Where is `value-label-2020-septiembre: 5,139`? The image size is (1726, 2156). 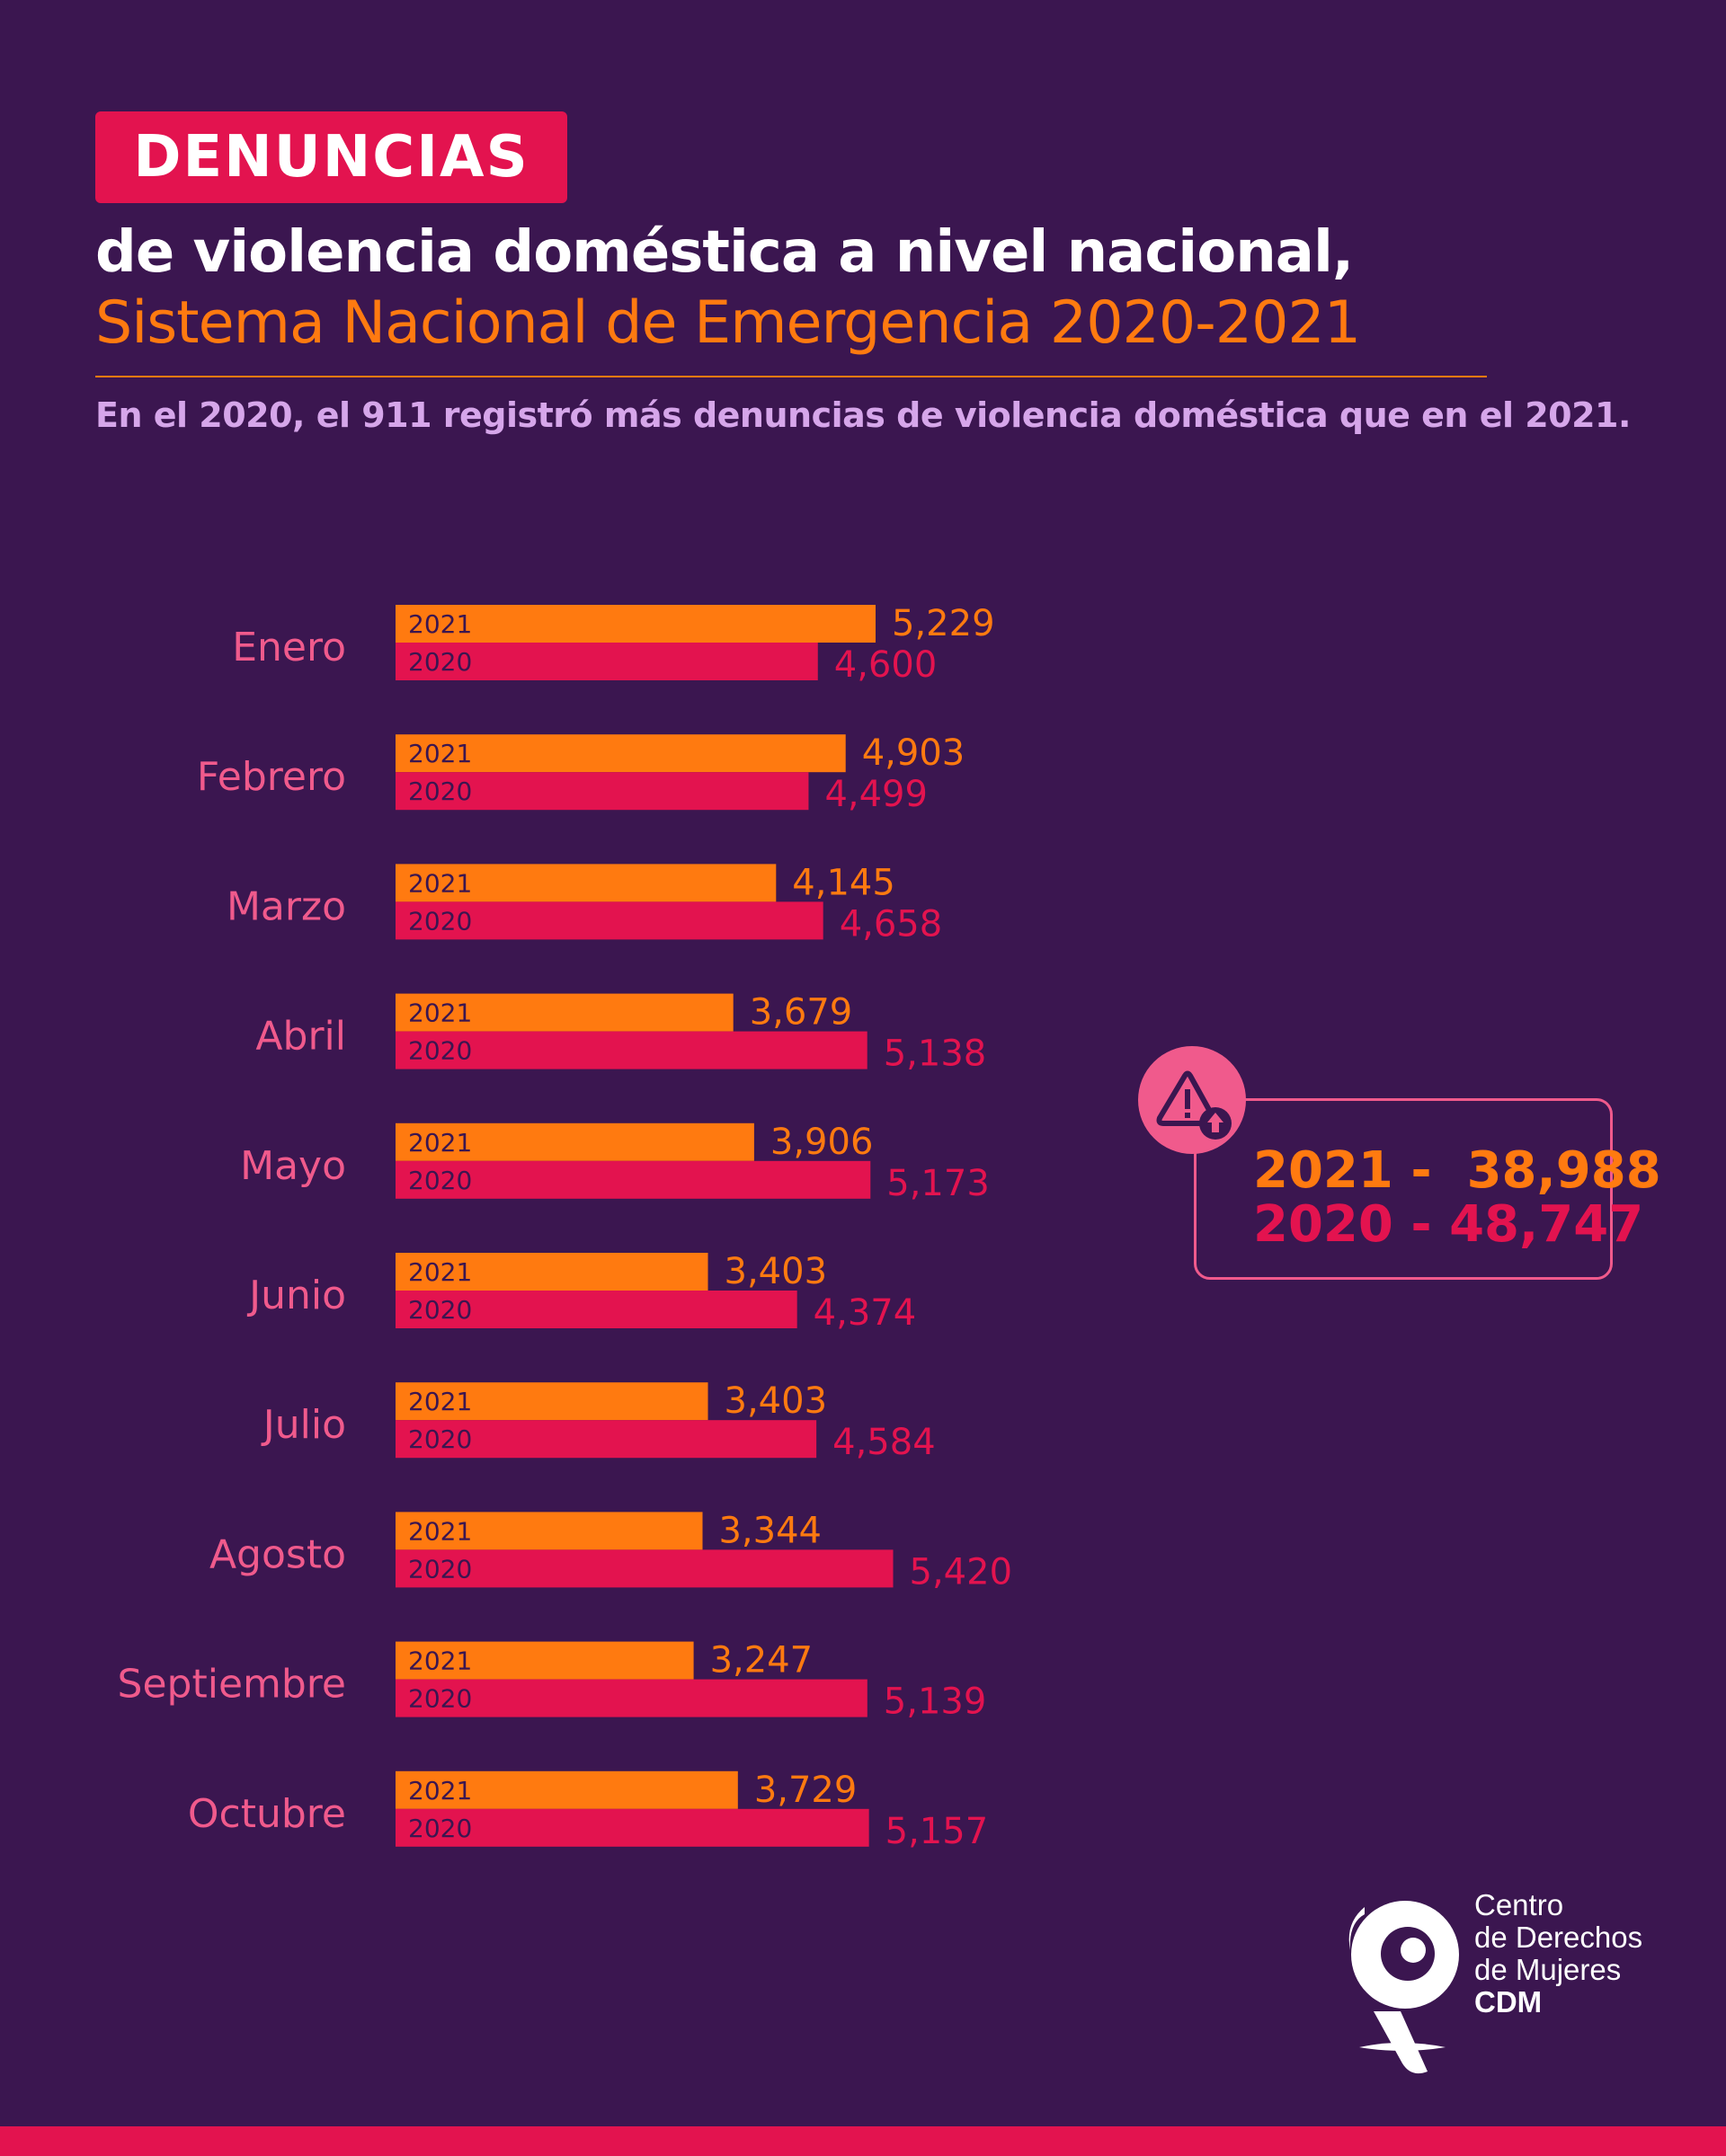 value-label-2020-septiembre: 5,139 is located at coordinates (936, 1702).